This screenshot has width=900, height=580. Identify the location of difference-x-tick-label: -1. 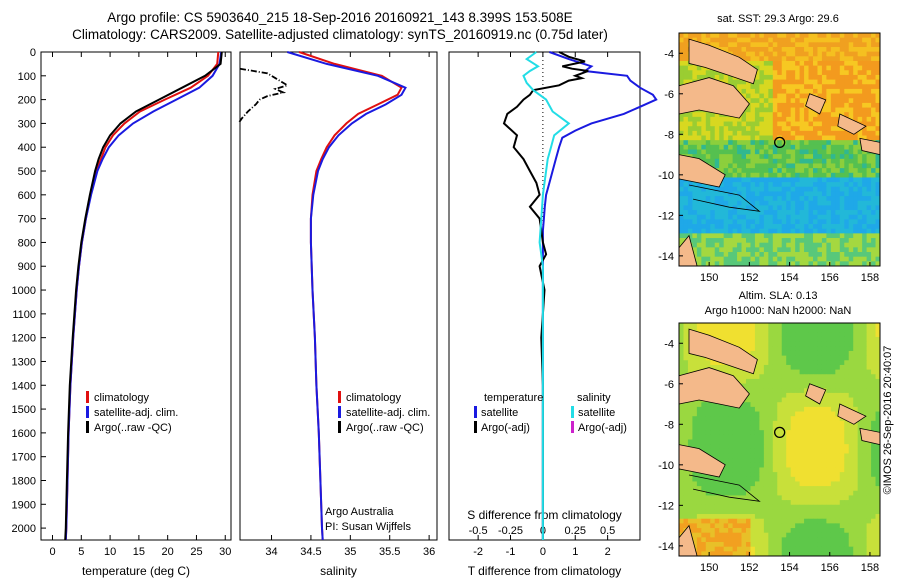
(511, 552).